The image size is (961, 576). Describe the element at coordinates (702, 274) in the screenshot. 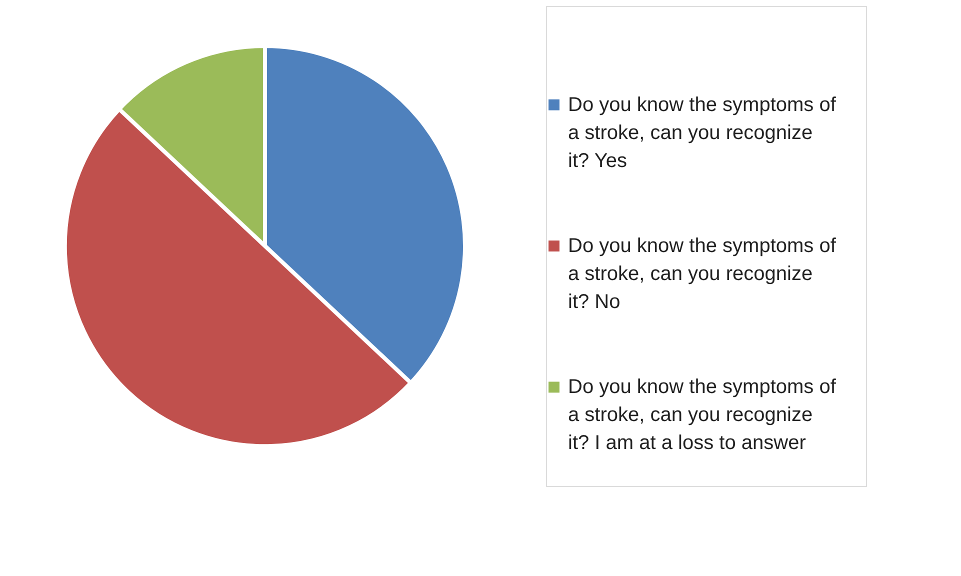

I see `legend-label: Do you know the symptoms of a stroke, can you recognize it? No` at that location.